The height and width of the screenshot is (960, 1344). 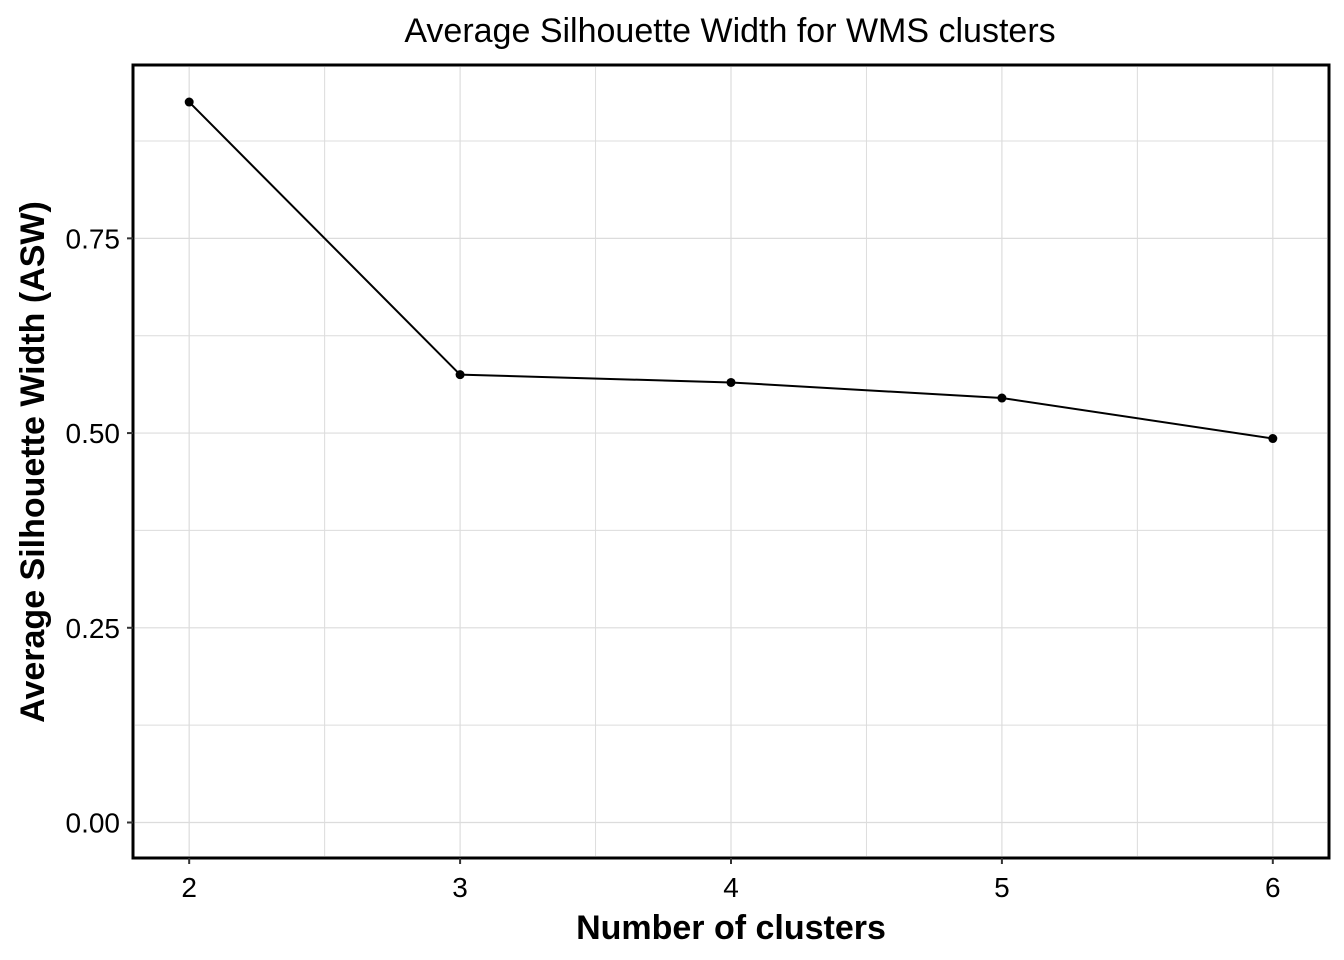 I want to click on x-tick-label: 5, so click(x=1002, y=887).